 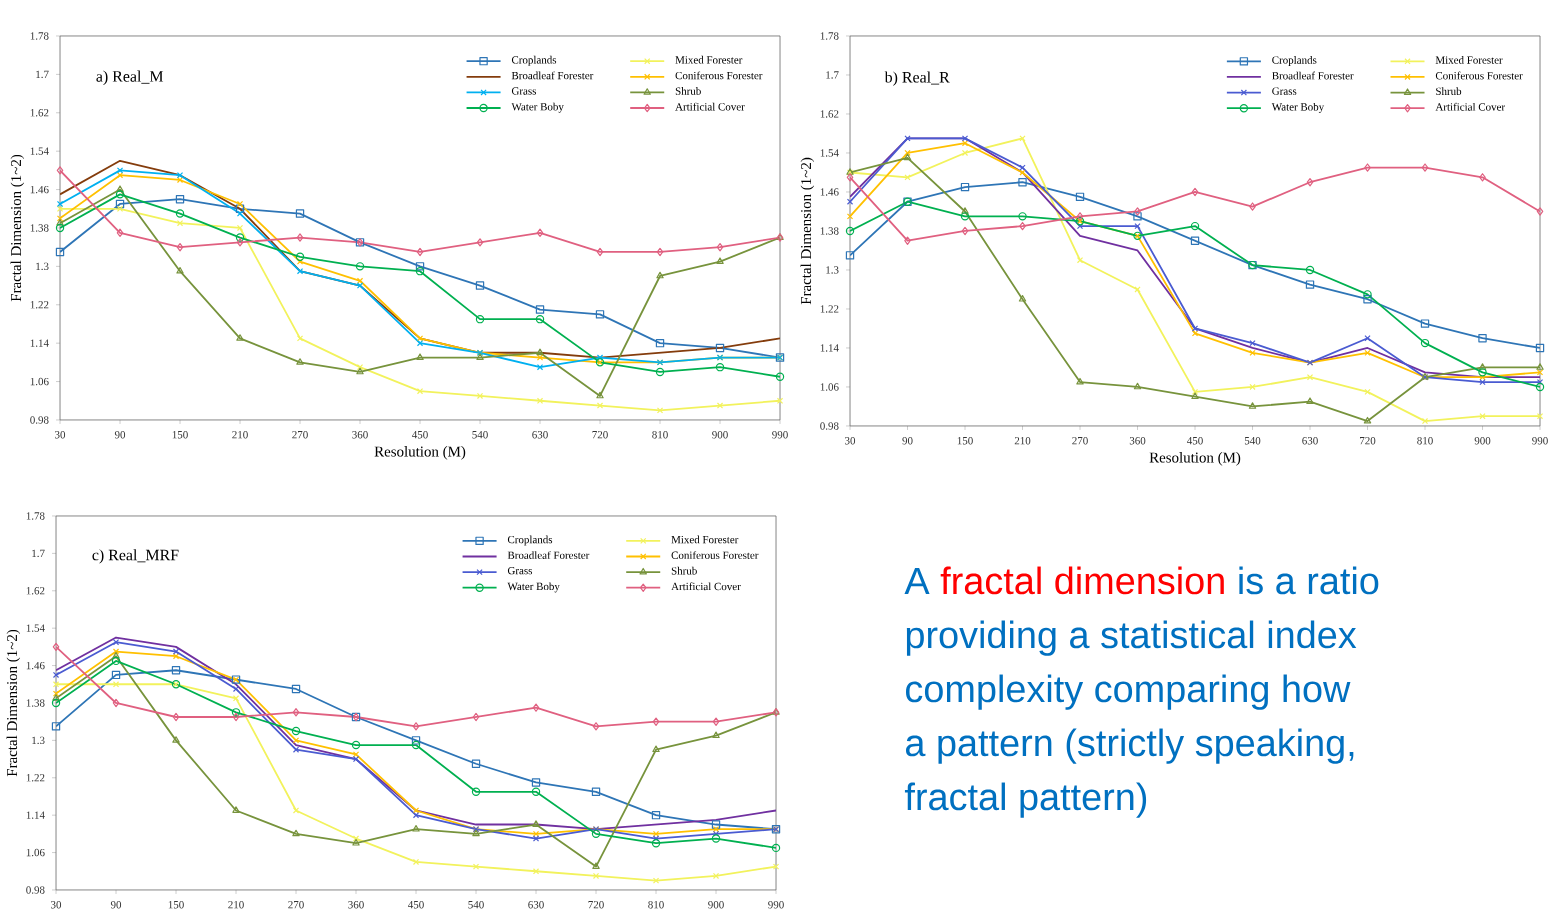 What do you see at coordinates (1130, 746) in the screenshot?
I see `text: a pattern (strictly speaking,` at bounding box center [1130, 746].